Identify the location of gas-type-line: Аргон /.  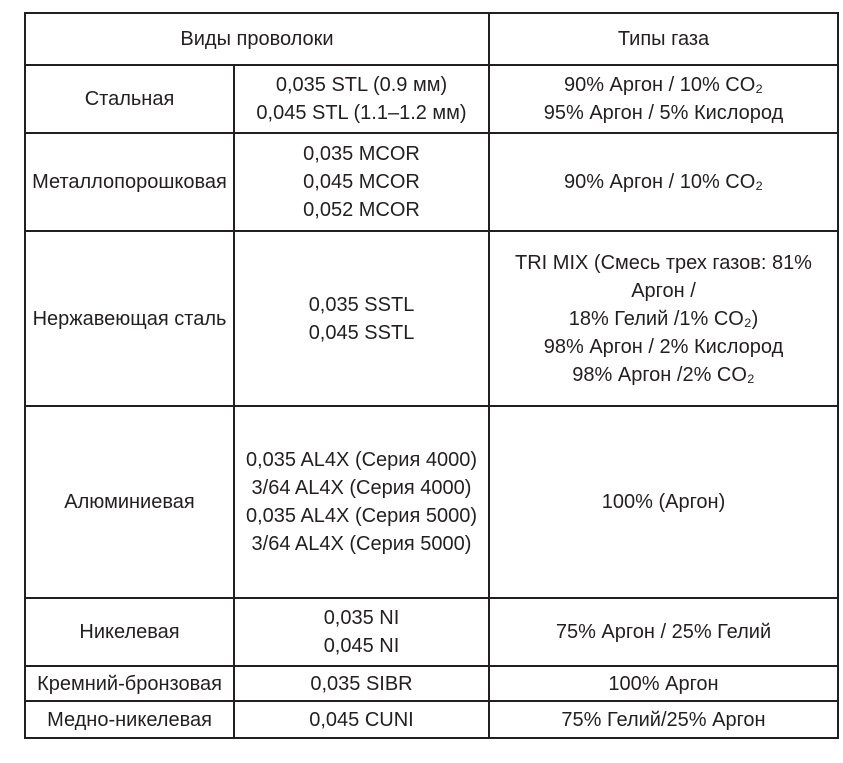
(663, 290).